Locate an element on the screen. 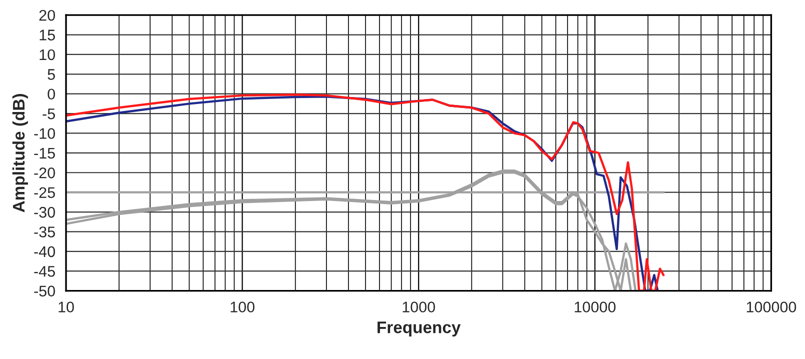 Image resolution: width=805 pixels, height=359 pixels. y-tick-label: -30 is located at coordinates (44, 212).